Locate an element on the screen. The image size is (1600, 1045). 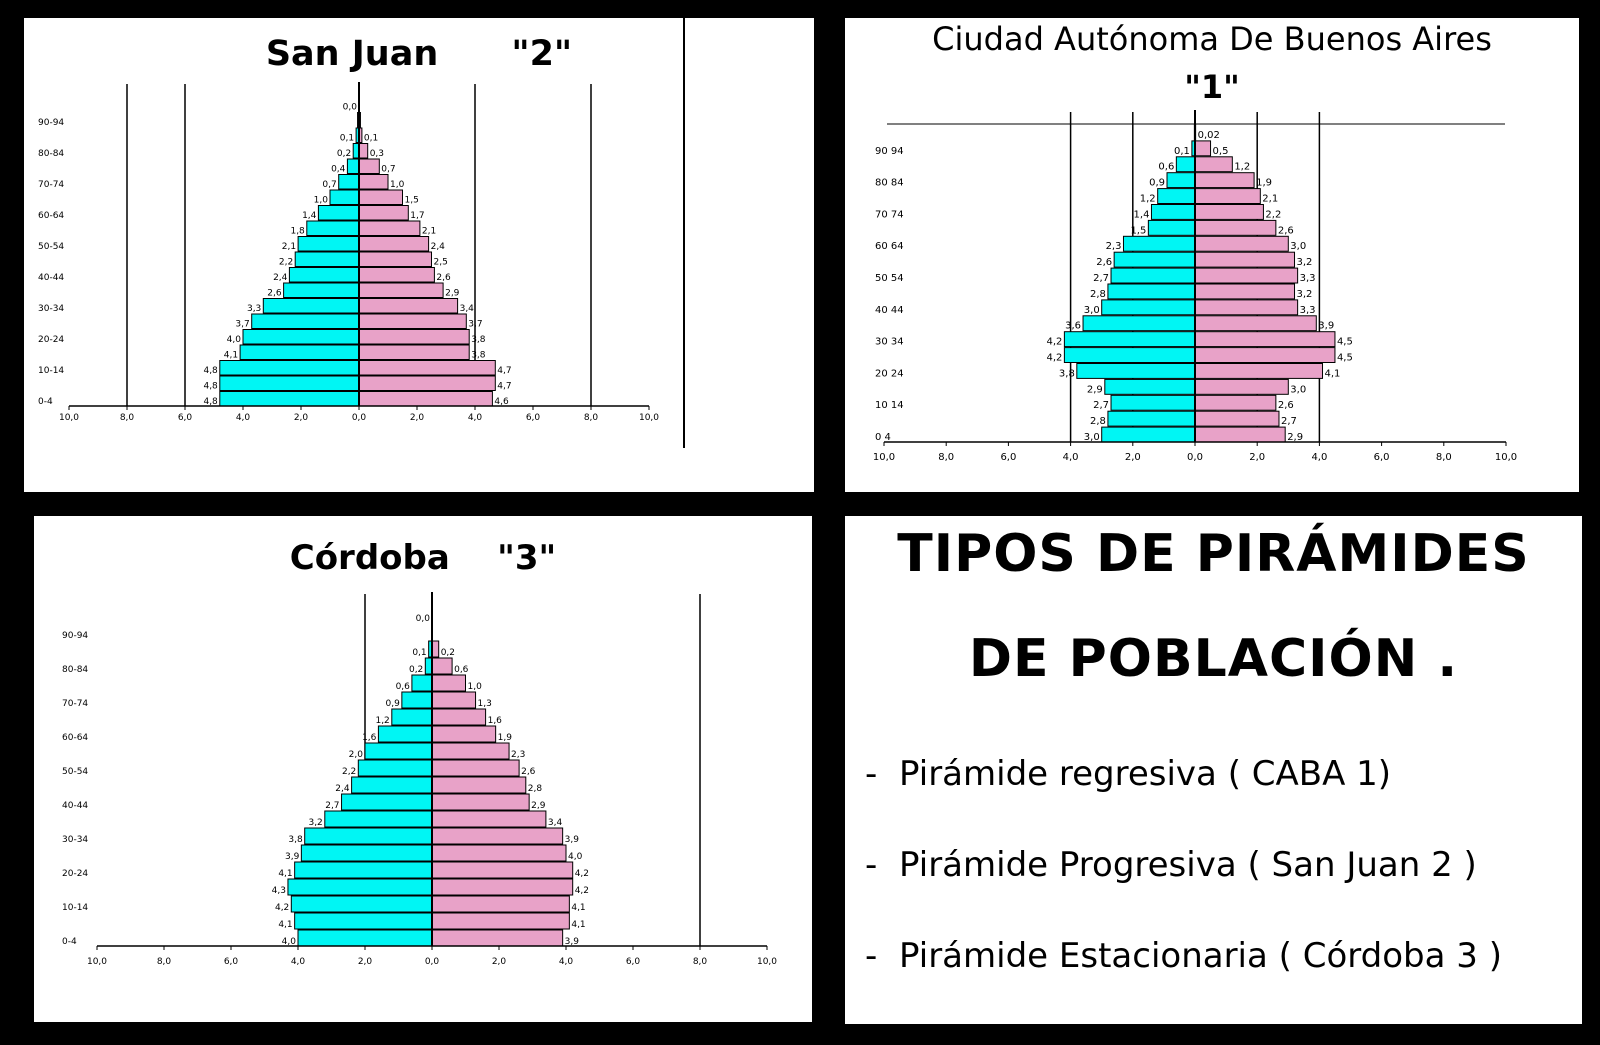
female-value-label: 0,7 is located at coordinates (388, 170).